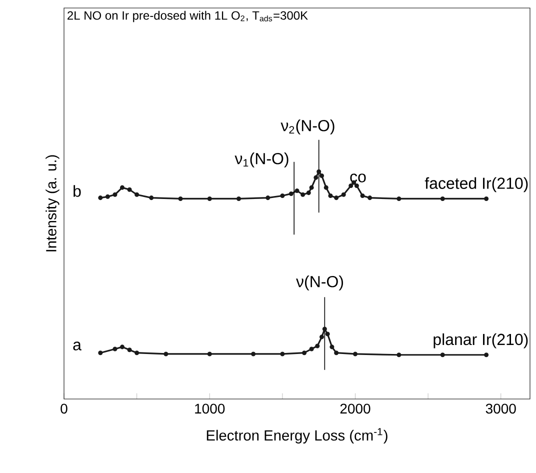 Image resolution: width=536 pixels, height=473 pixels. What do you see at coordinates (77, 191) in the screenshot?
I see `annotation: b` at bounding box center [77, 191].